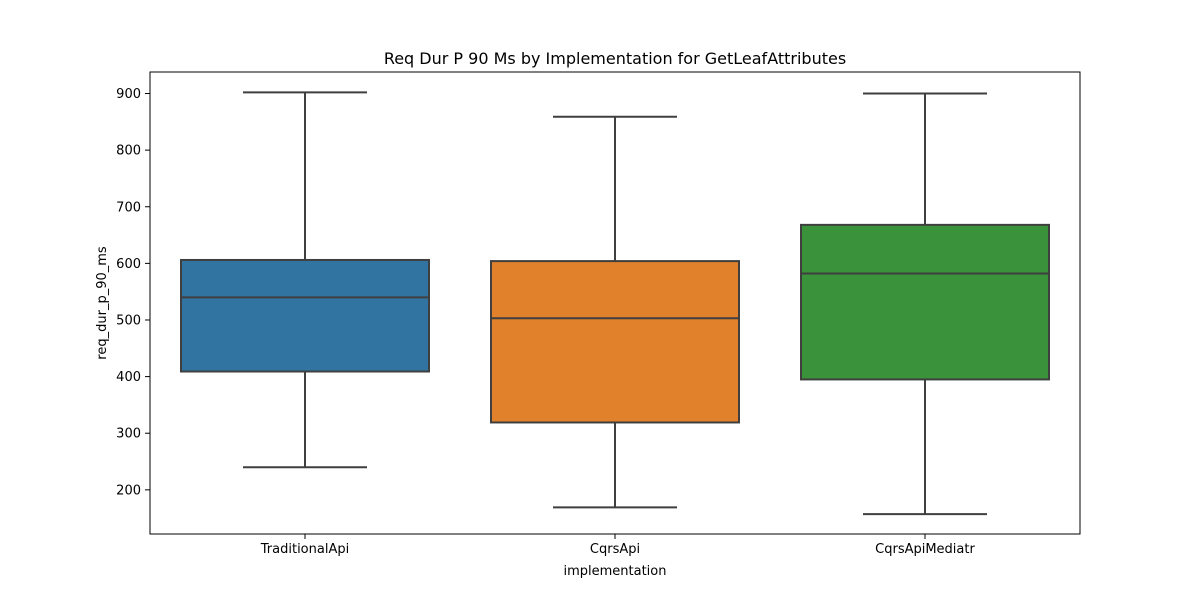 The width and height of the screenshot is (1200, 604). I want to click on x-tick-label: CqrsApiMediatr, so click(925, 549).